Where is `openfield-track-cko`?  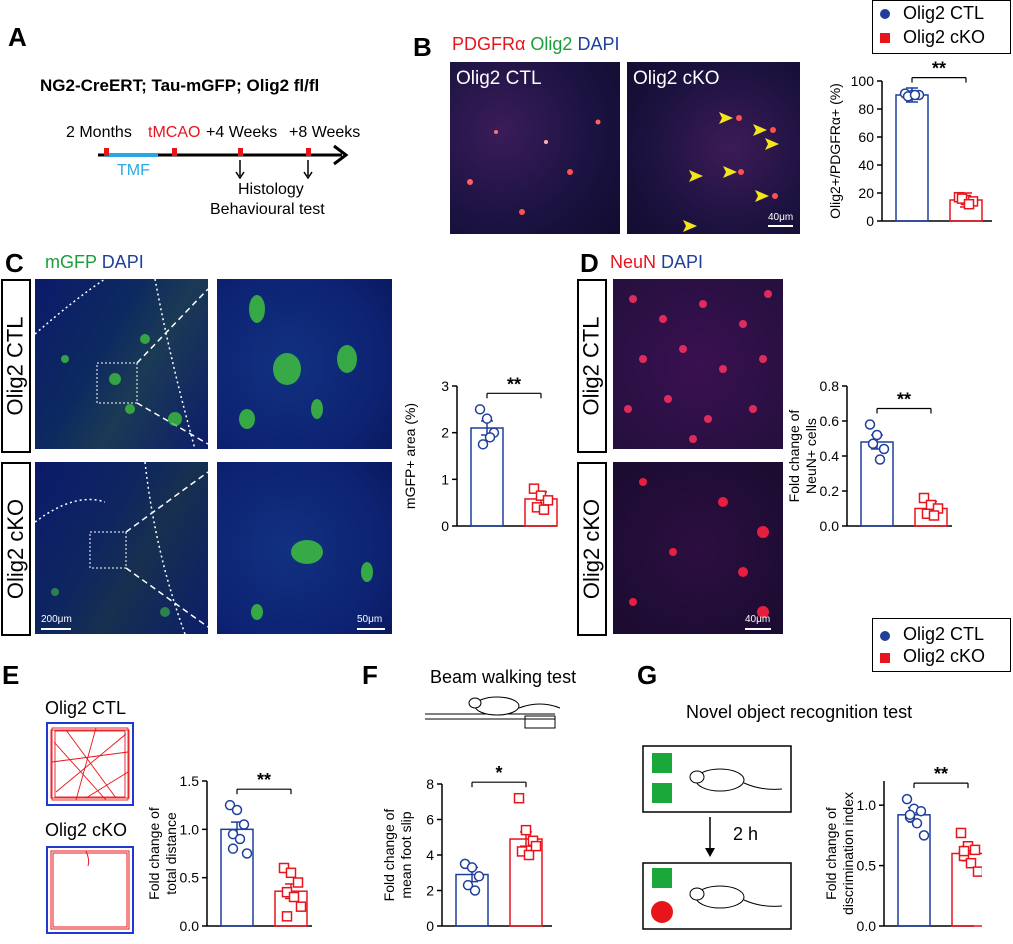
openfield-track-cko is located at coordinates (90, 890).